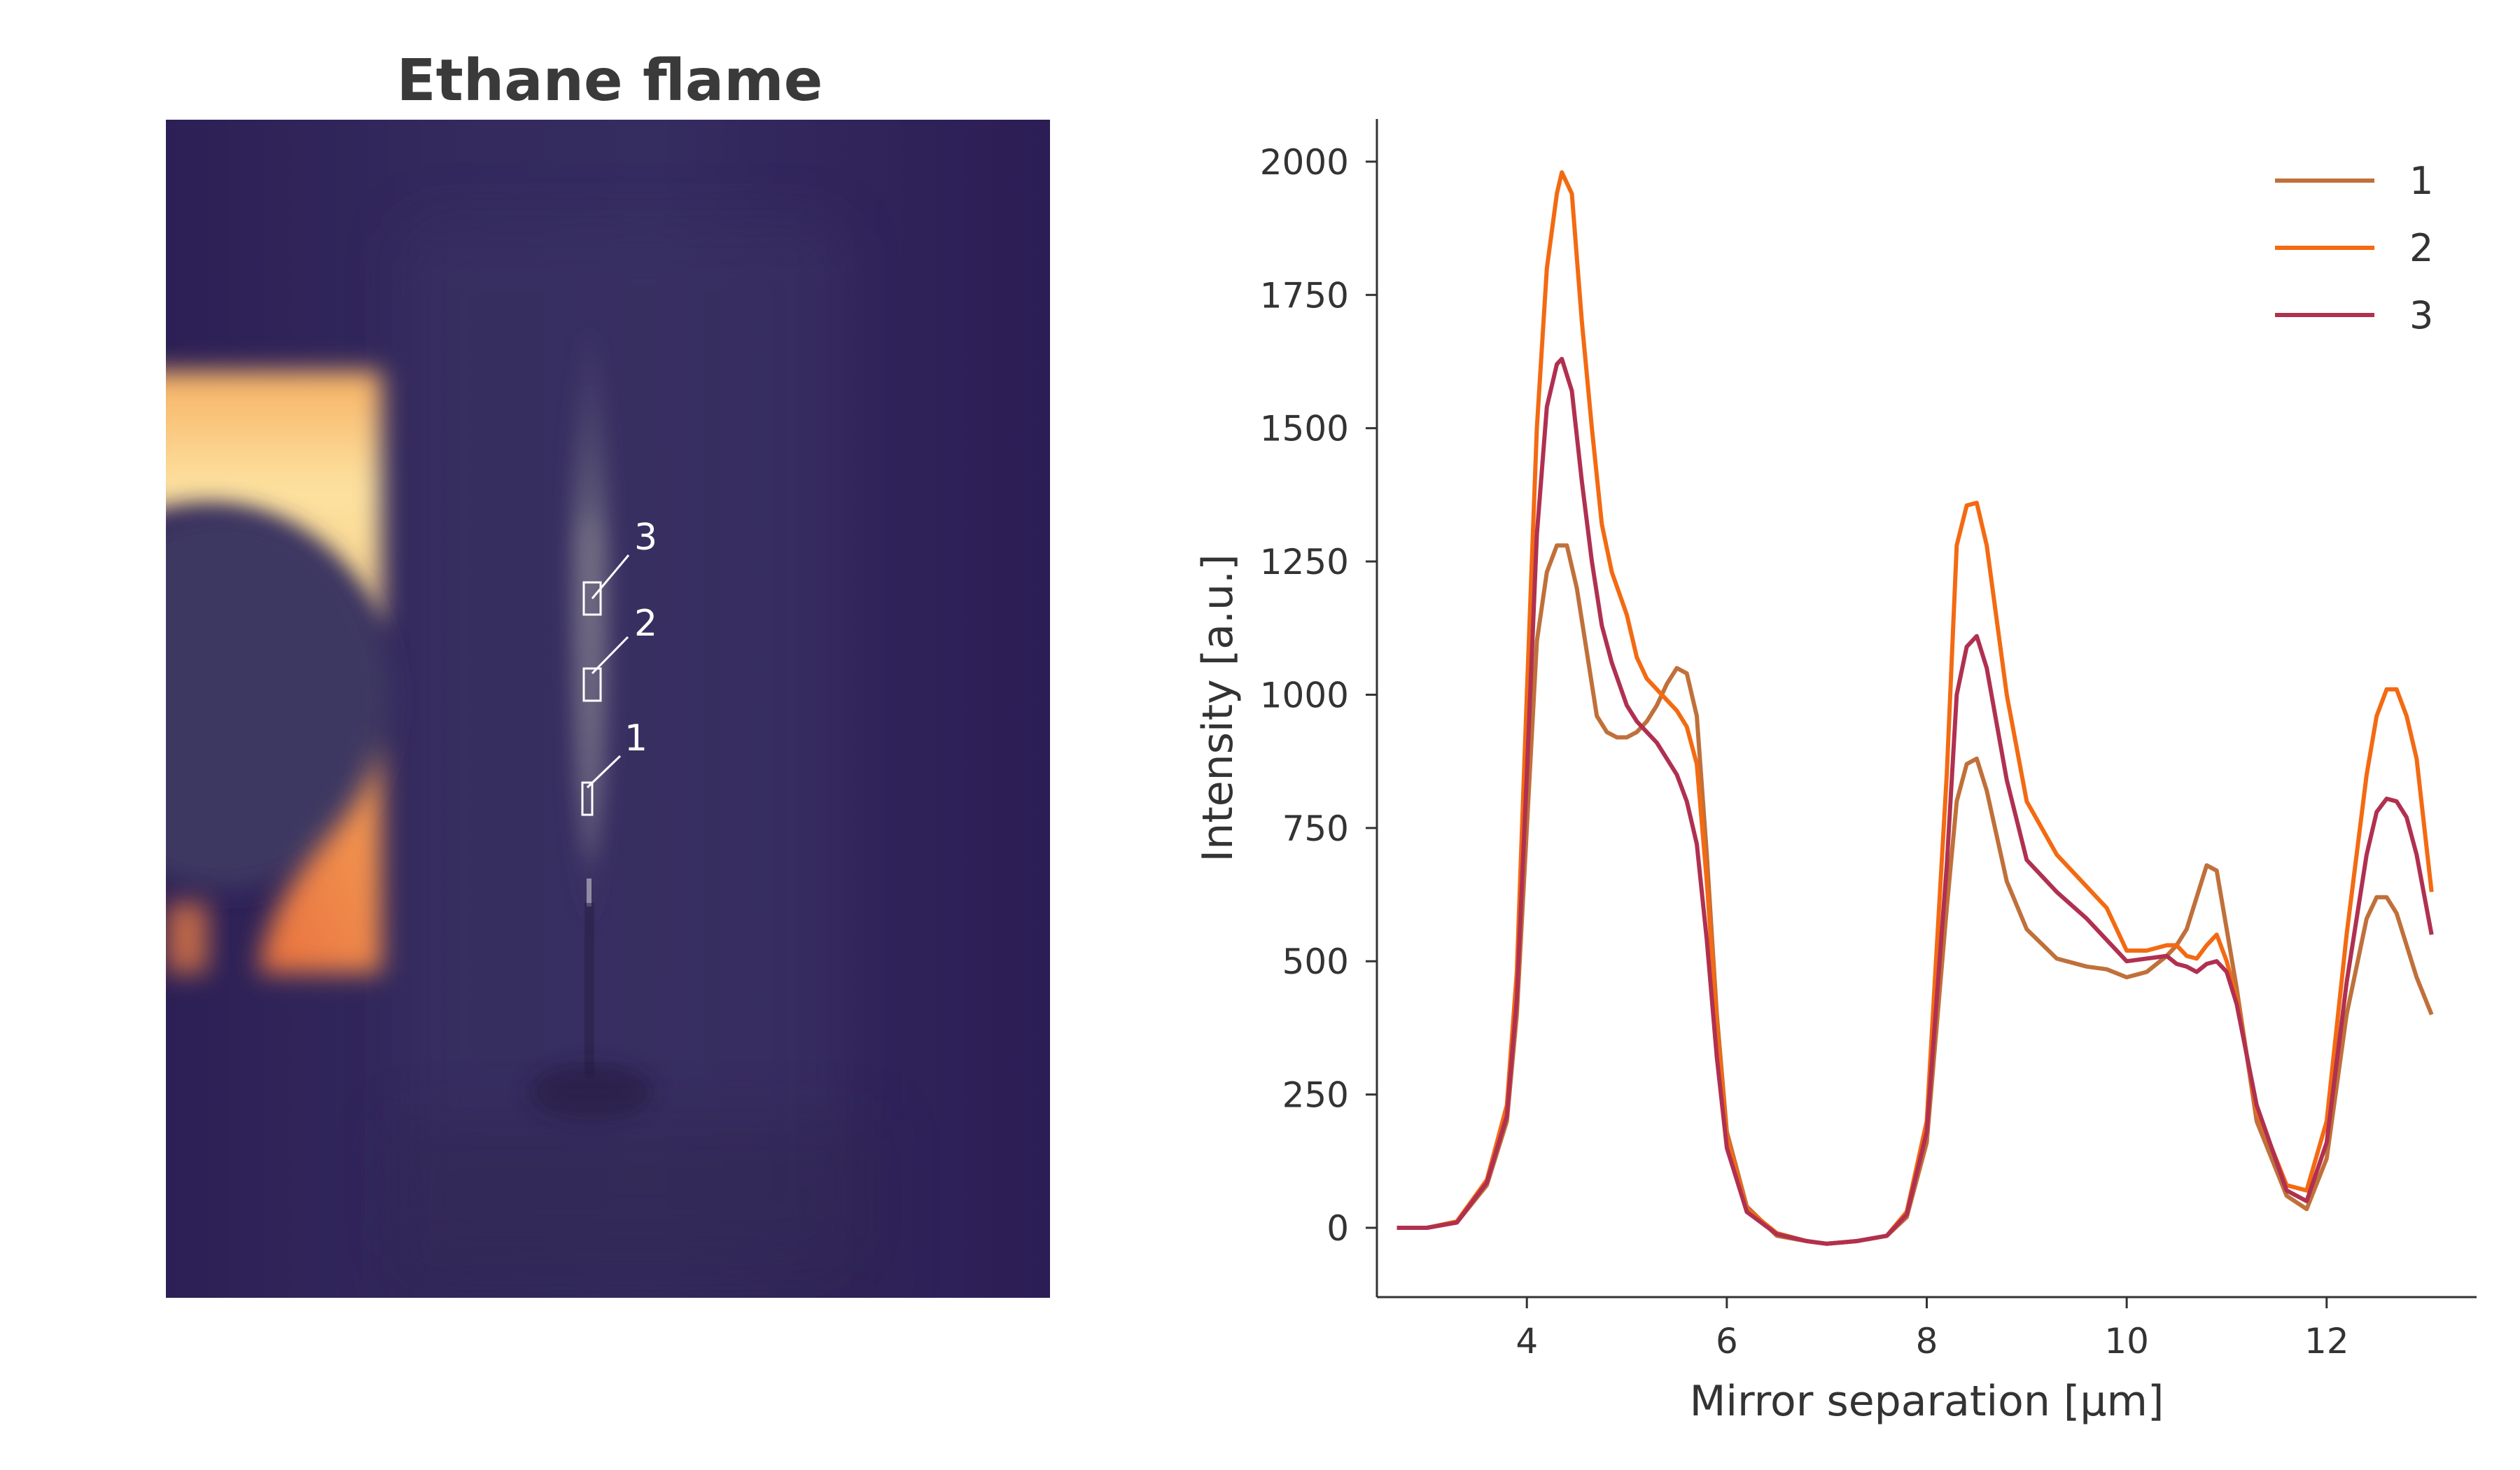 The image size is (2520, 1470). Describe the element at coordinates (614, 767) in the screenshot. I see `roi-1: 1` at that location.